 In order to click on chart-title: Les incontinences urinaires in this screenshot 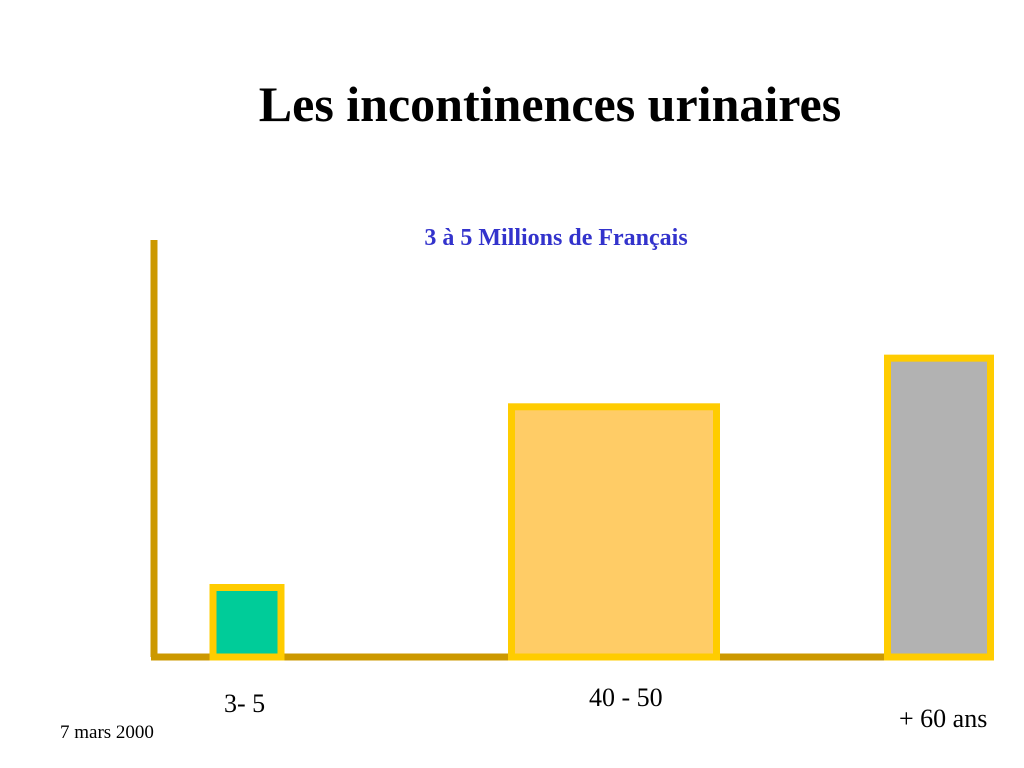, I will do `click(550, 104)`.